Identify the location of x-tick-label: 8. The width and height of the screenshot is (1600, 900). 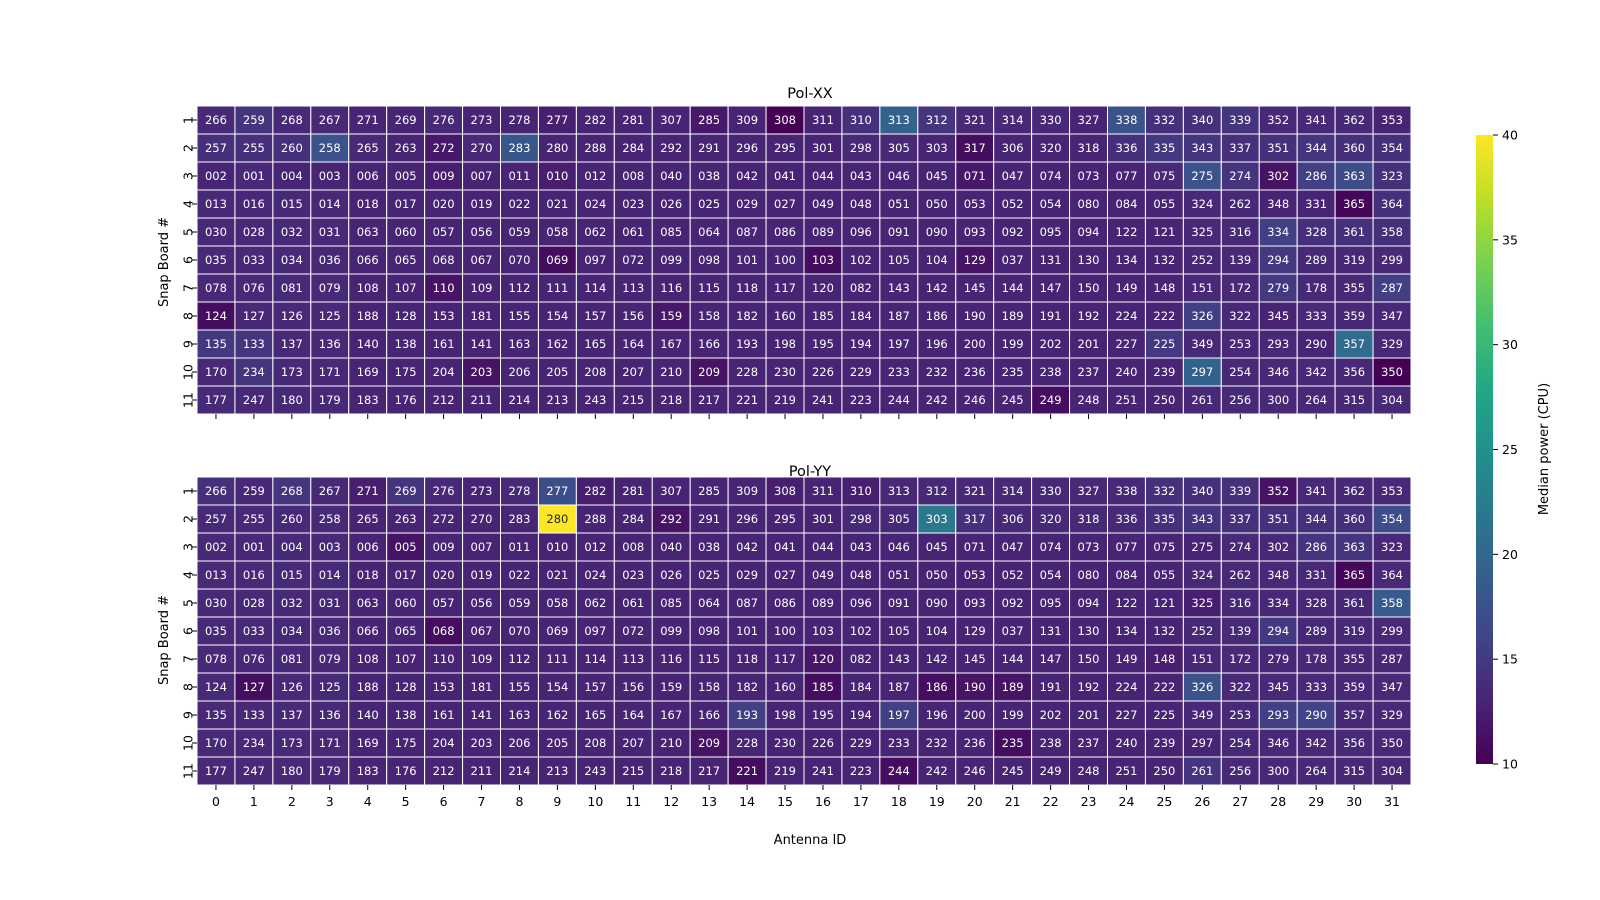
(519, 801).